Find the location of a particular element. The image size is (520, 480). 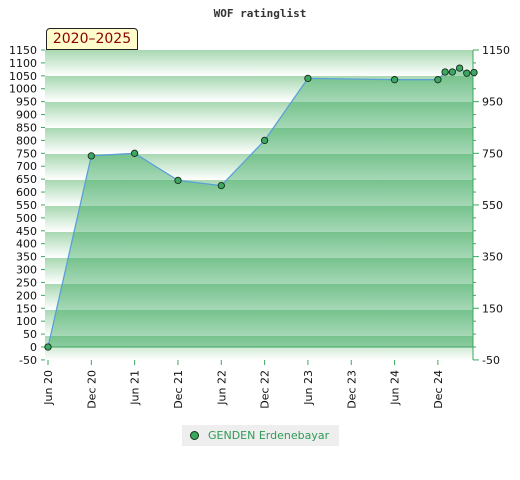

x-tick-label: Dec 21 is located at coordinates (178, 389).